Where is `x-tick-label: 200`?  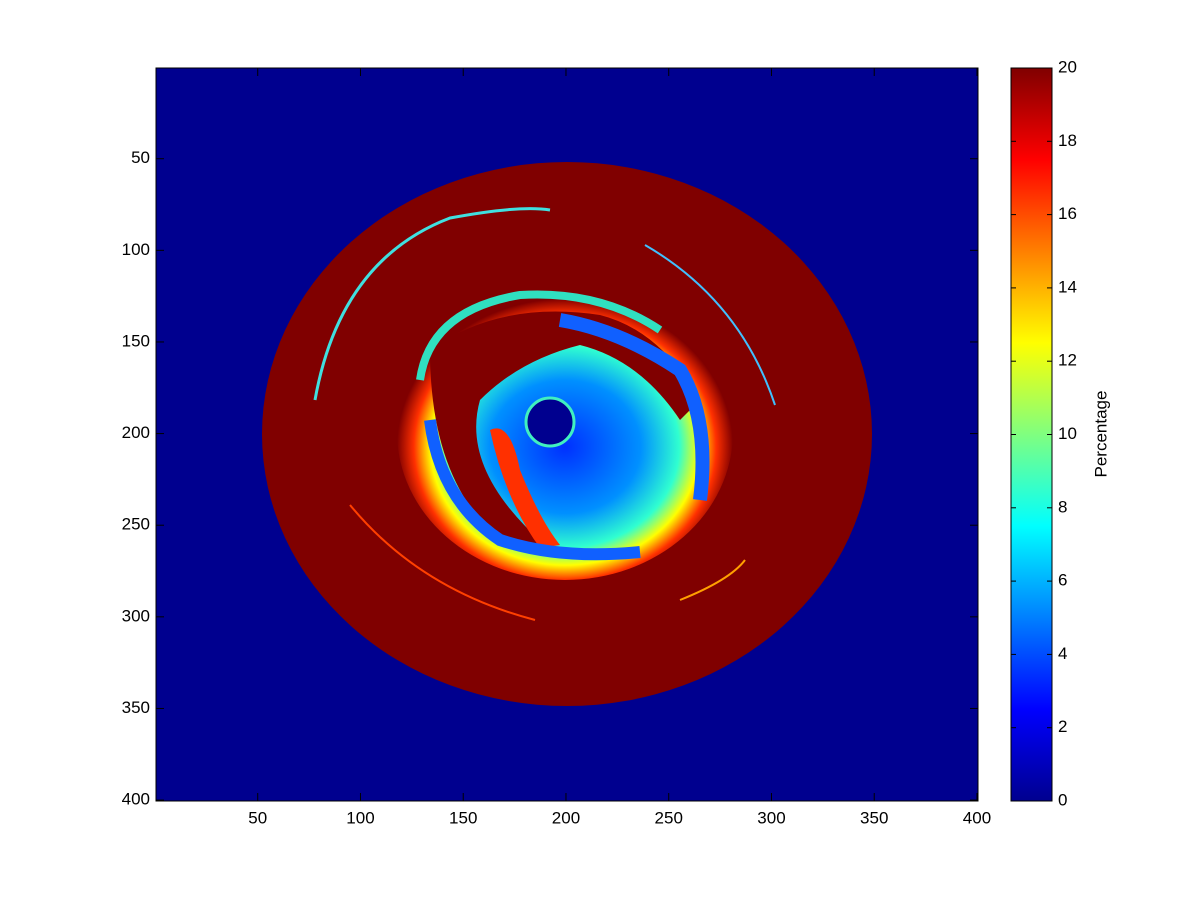
x-tick-label: 200 is located at coordinates (566, 817).